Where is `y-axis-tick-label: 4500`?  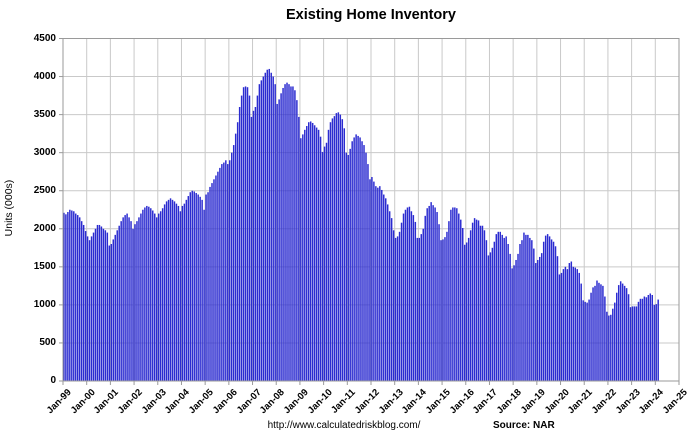
y-axis-tick-label: 4500 is located at coordinates (44, 38).